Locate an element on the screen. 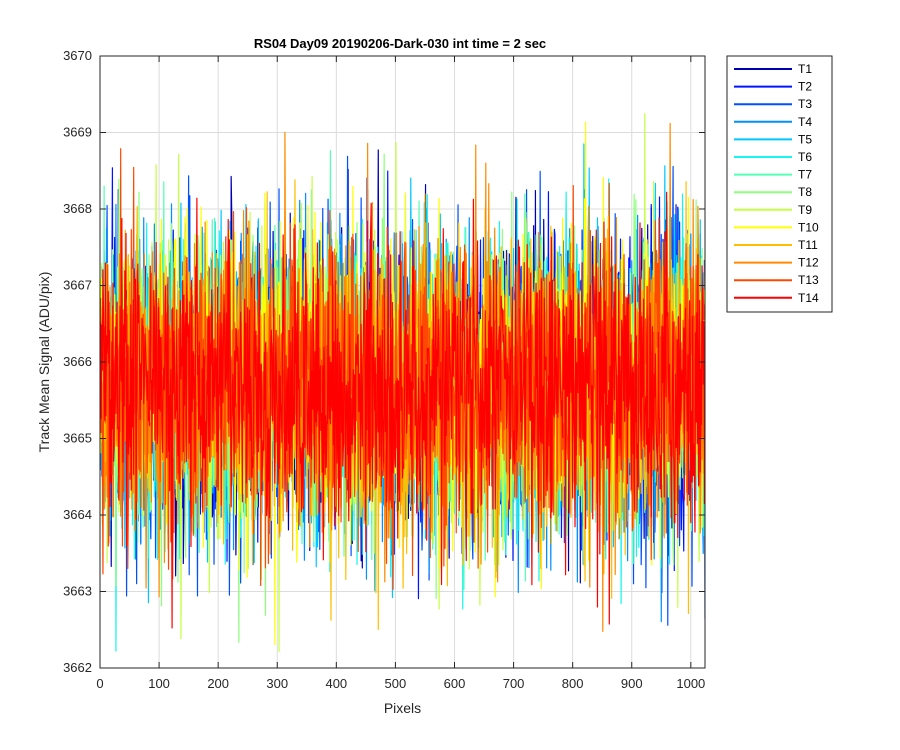 The image size is (900, 750). legend-label-t11: T11 is located at coordinates (808, 245).